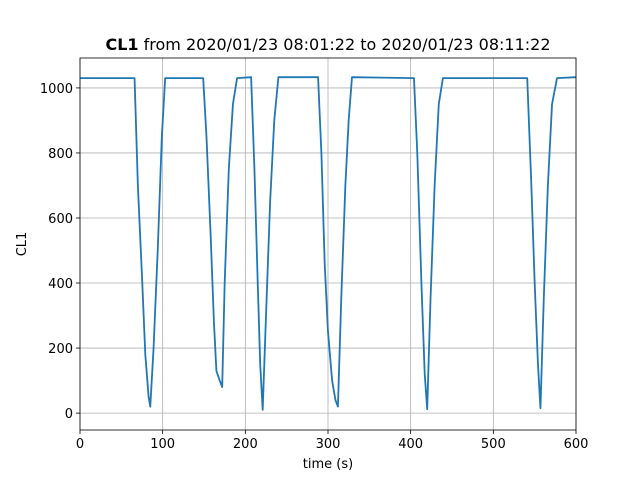 The image size is (640, 480). What do you see at coordinates (576, 444) in the screenshot?
I see `x-tick-label: 600` at bounding box center [576, 444].